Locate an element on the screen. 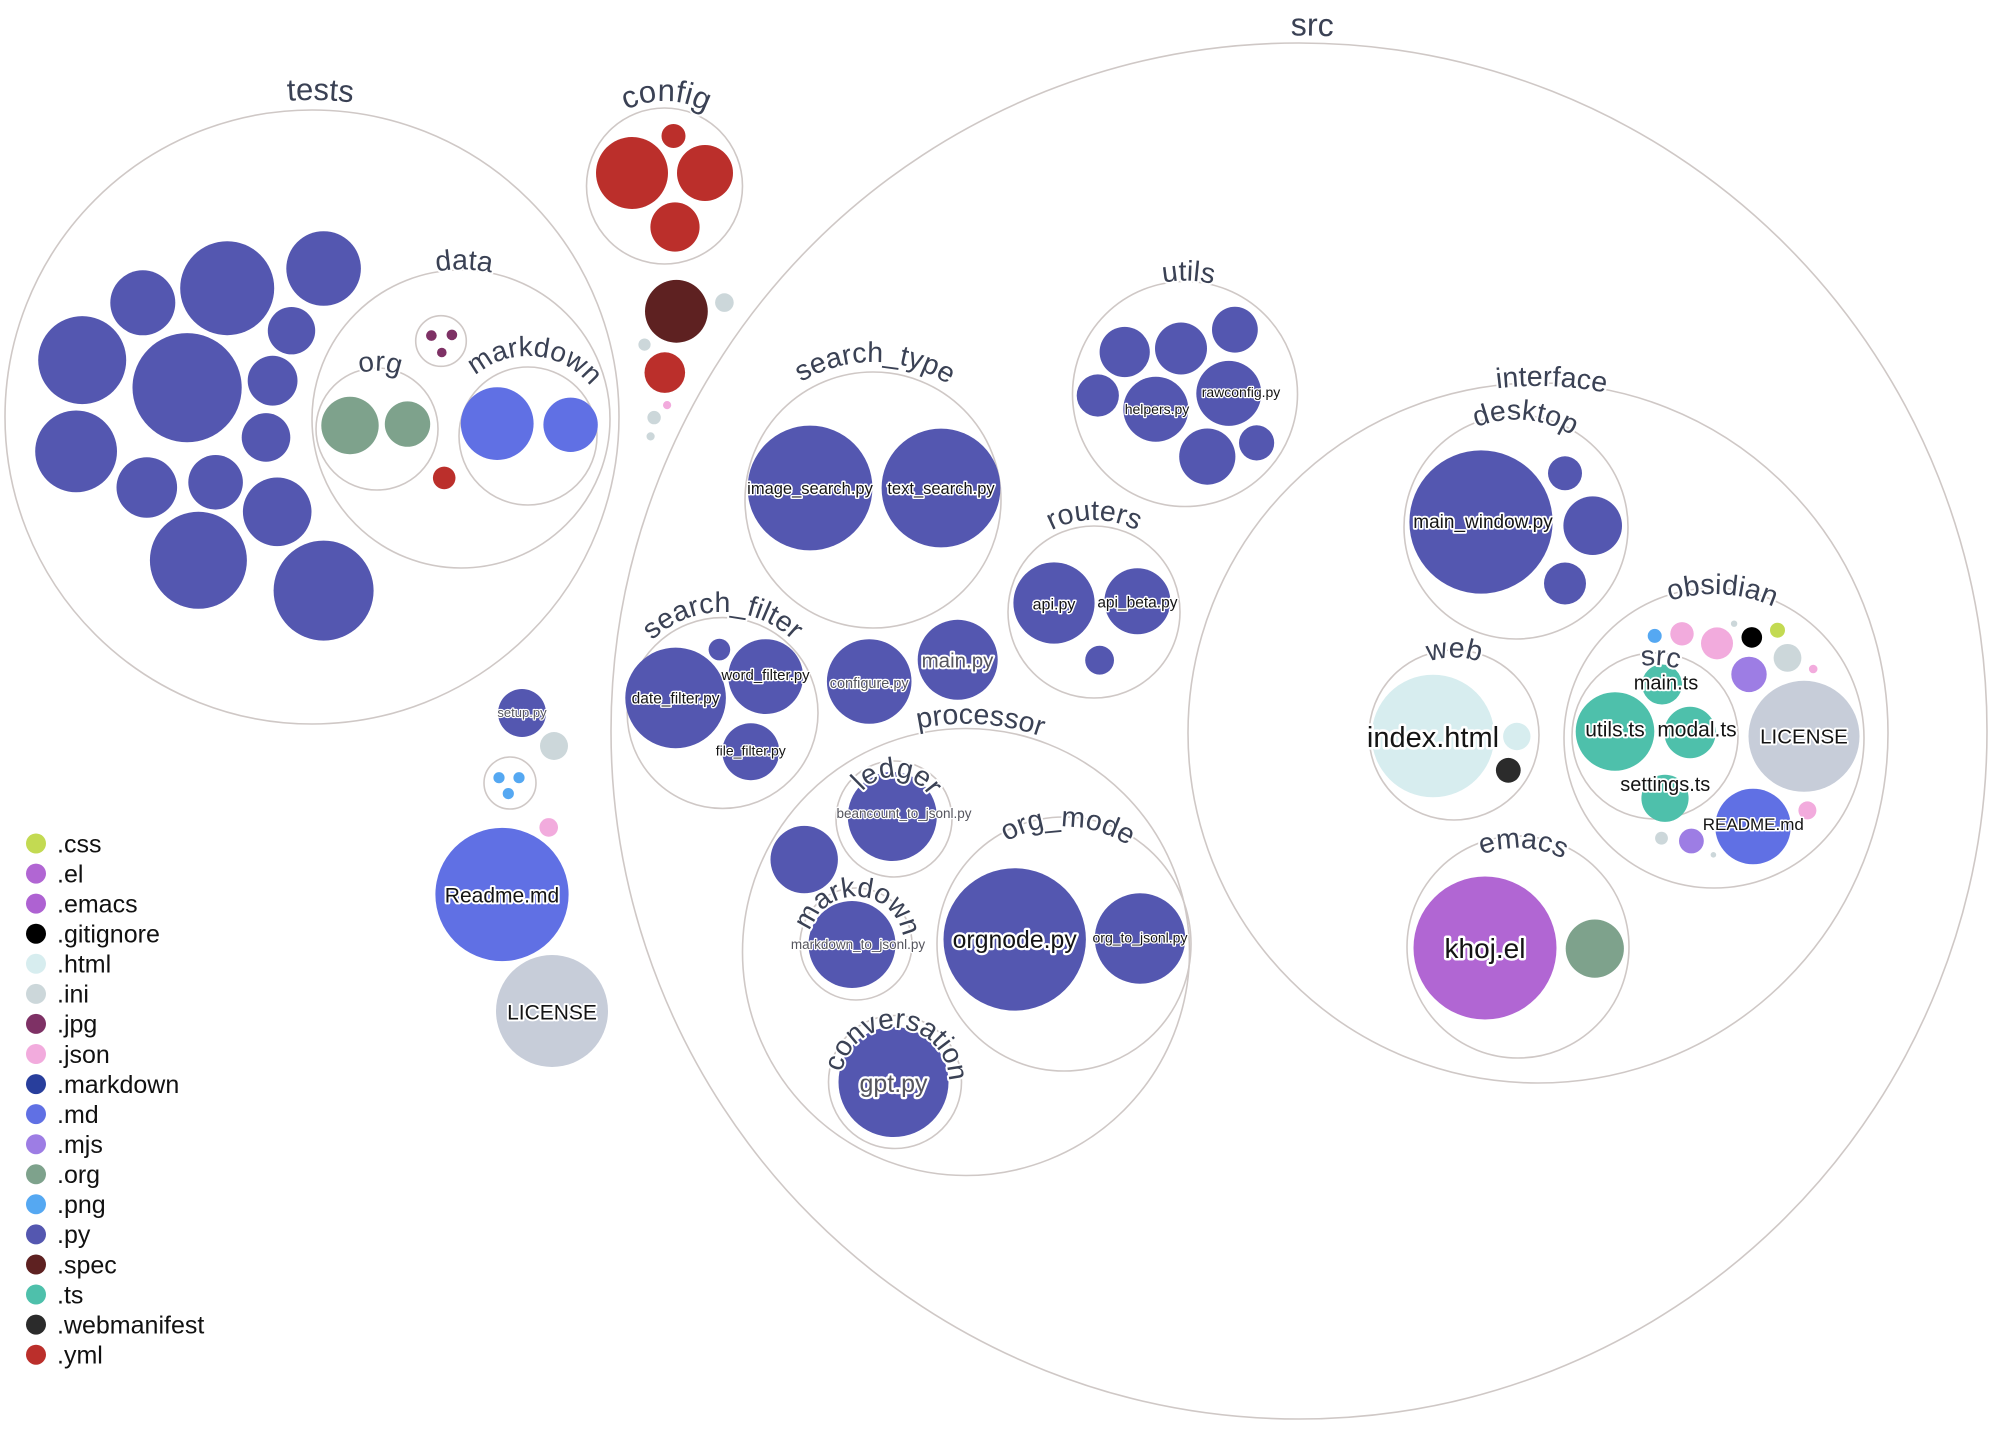 The height and width of the screenshot is (1456, 1995). svg-text: main.ts is located at coordinates (1666, 684).